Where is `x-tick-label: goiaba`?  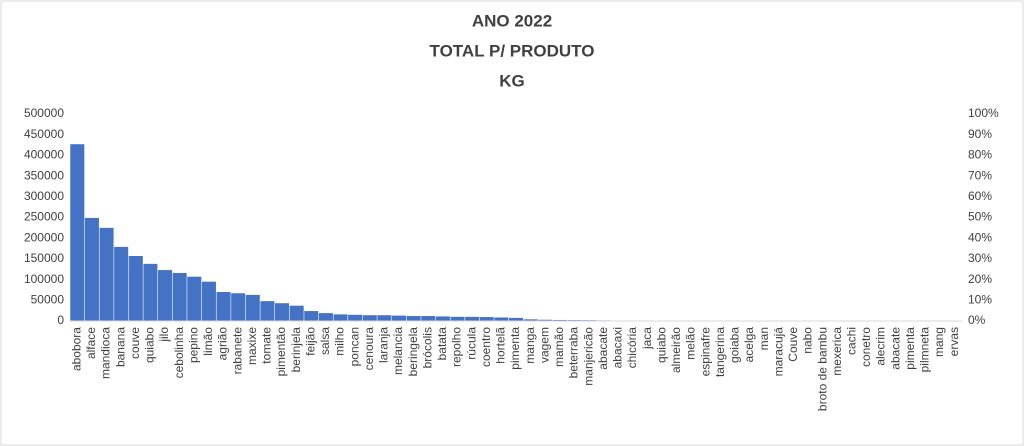 x-tick-label: goiaba is located at coordinates (735, 345).